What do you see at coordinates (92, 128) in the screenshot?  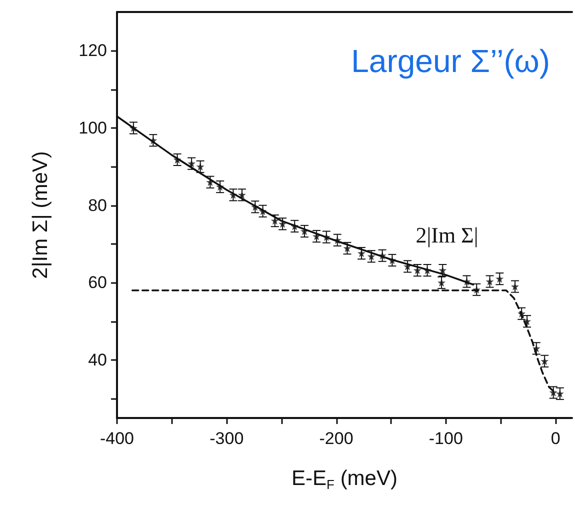 I see `y-tick-label: 100` at bounding box center [92, 128].